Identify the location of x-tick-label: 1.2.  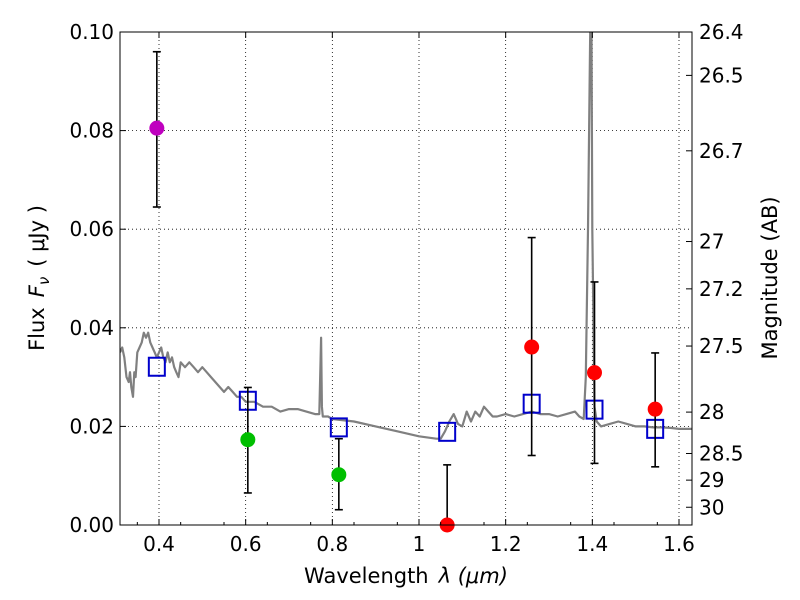
(506, 544).